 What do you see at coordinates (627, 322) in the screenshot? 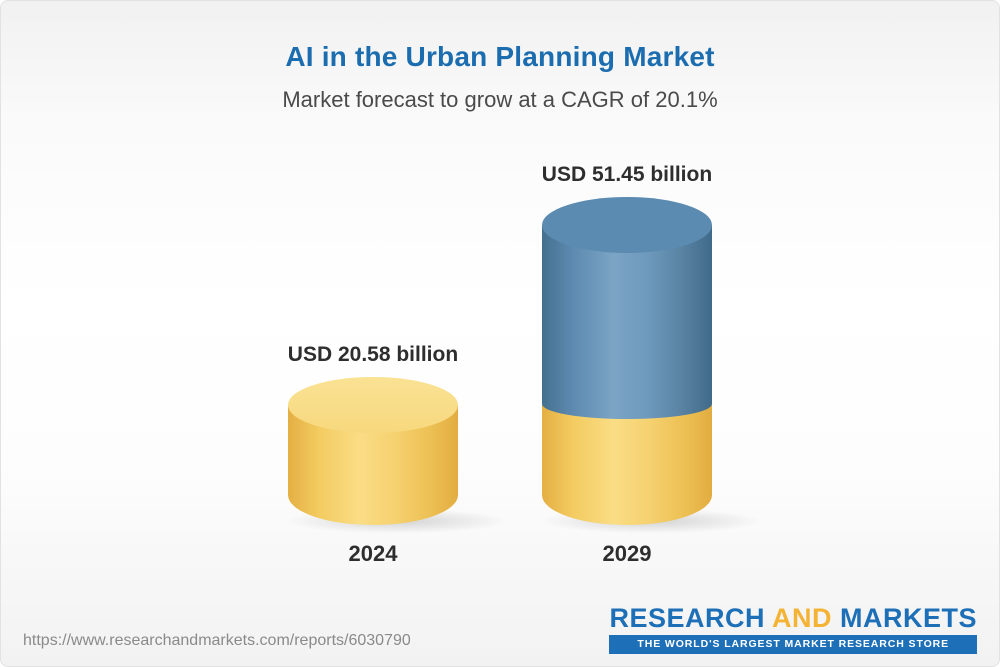
I see `cylinder-2029-segment-blue` at bounding box center [627, 322].